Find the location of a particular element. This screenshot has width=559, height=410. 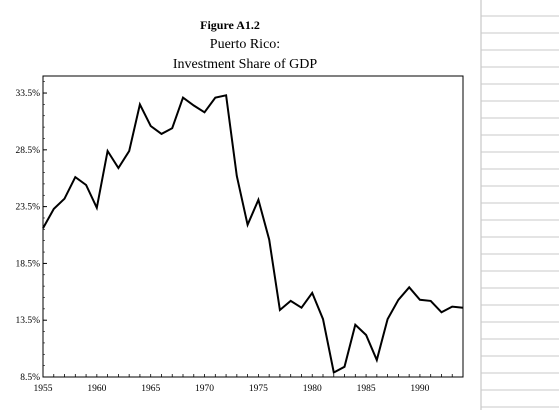

spreadsheet-gridlines is located at coordinates (519, 205).